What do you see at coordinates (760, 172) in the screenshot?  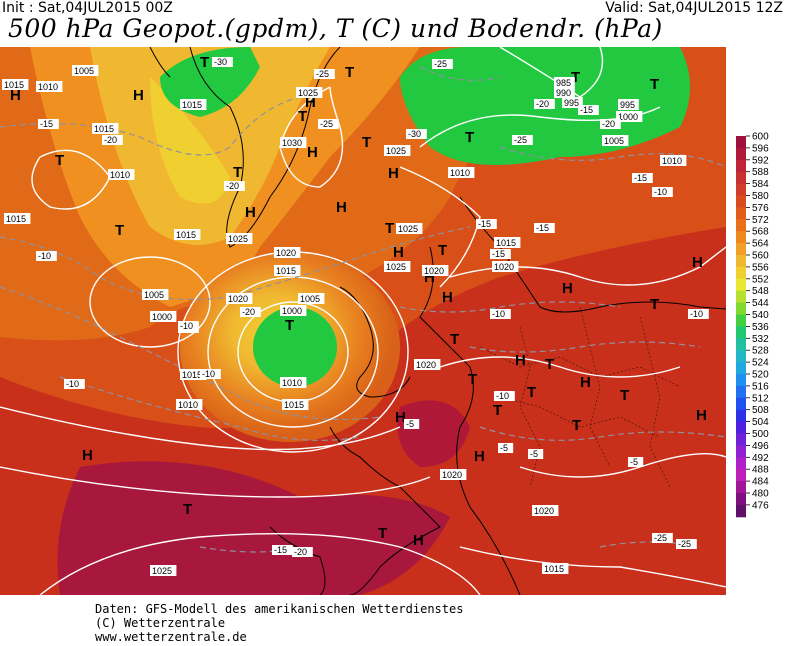 I see `legend-label: 588` at bounding box center [760, 172].